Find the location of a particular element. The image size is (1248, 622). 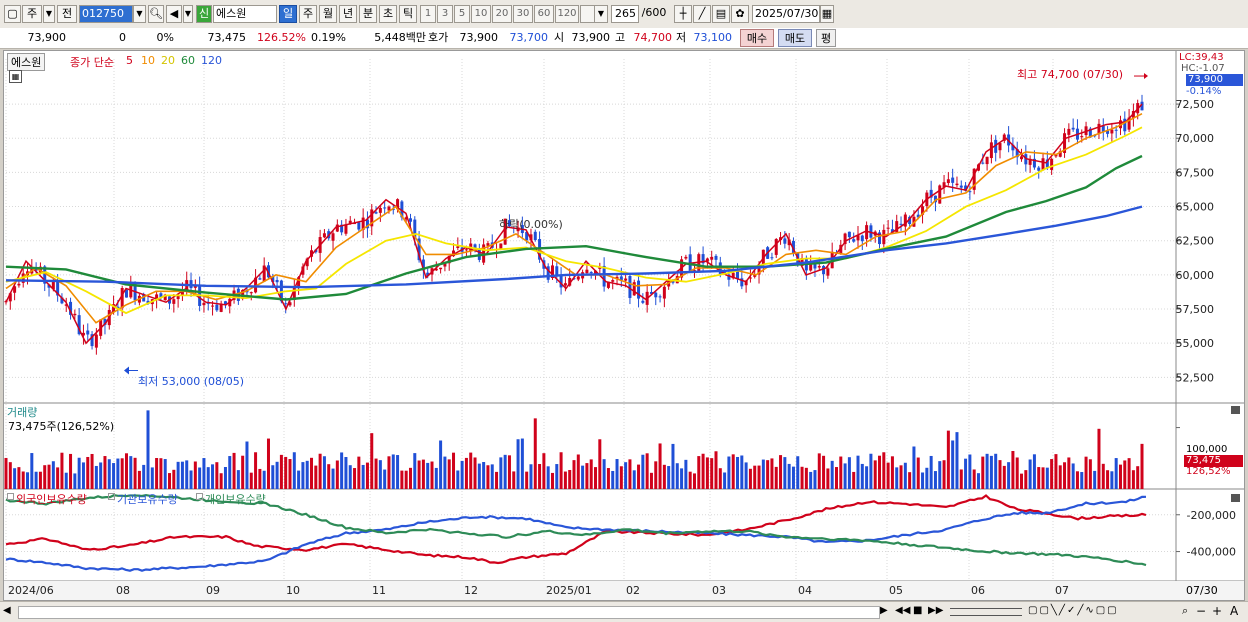

search-icon: 🔍︎ is located at coordinates (156, 14).